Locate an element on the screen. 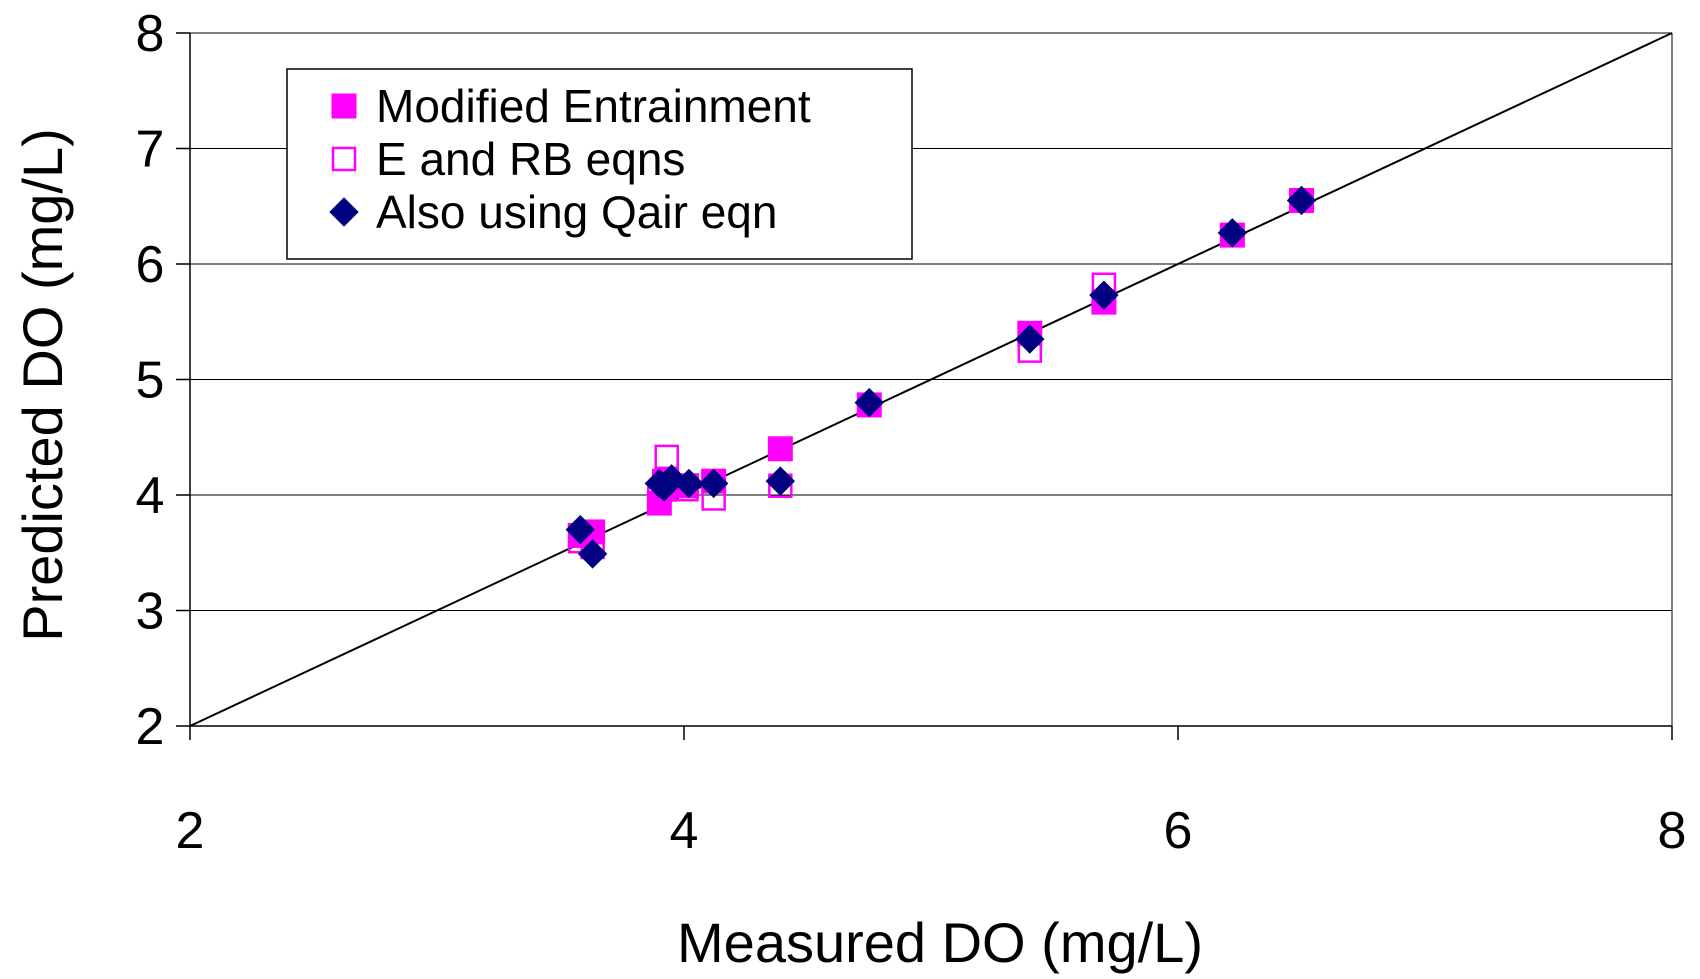 This screenshot has width=1700, height=979. x-tick-label: 6 is located at coordinates (1178, 831).